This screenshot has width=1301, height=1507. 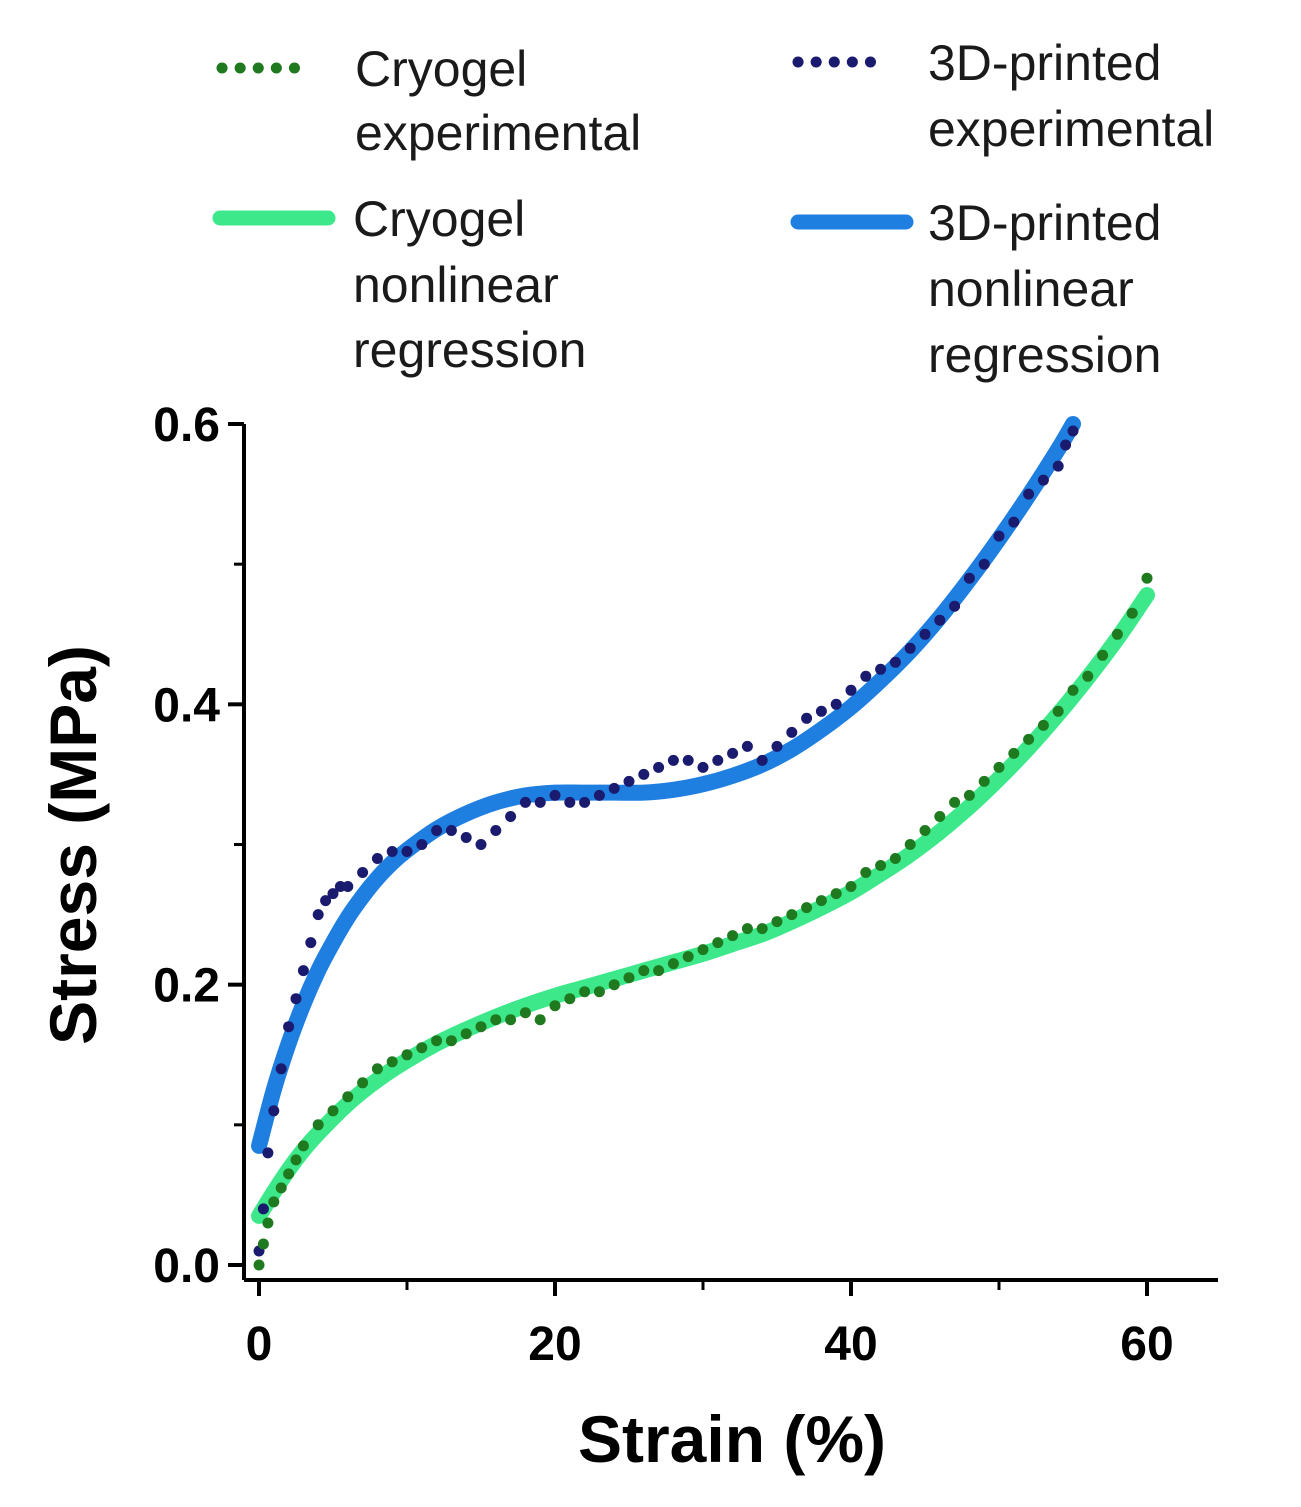 I want to click on legend-label-line: experimental, so click(x=1071, y=129).